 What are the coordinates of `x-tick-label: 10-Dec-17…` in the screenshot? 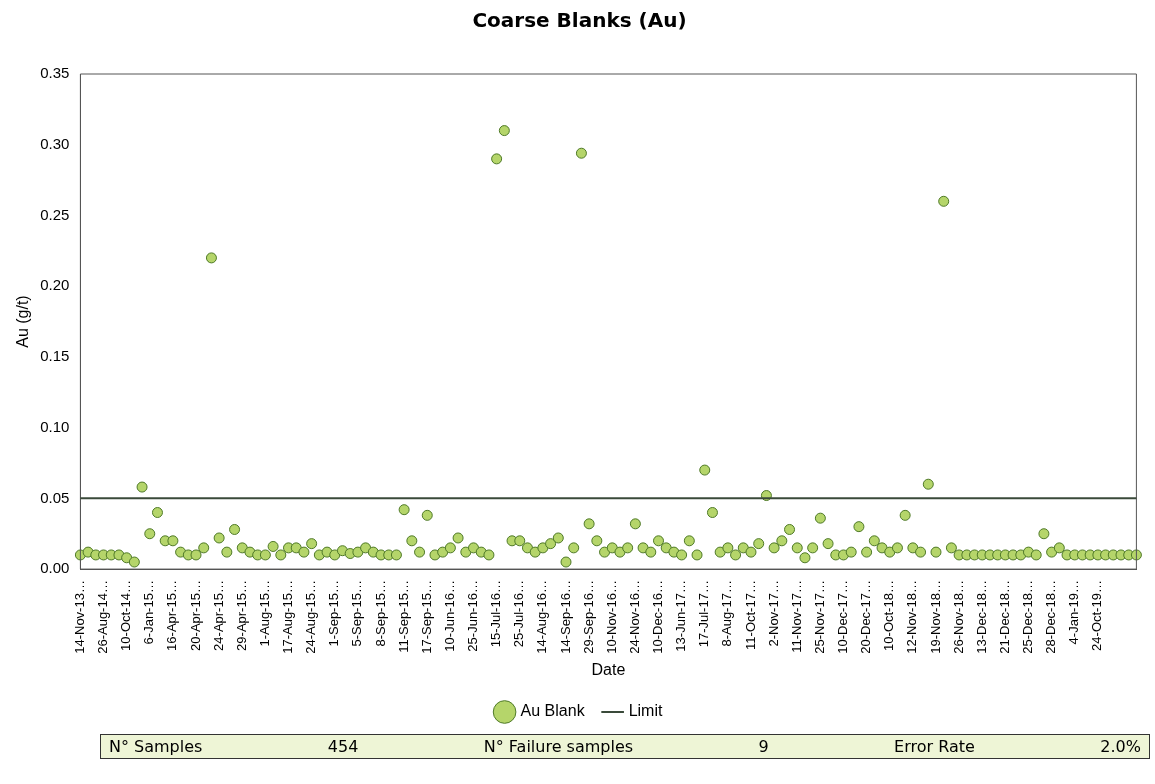 It's located at (843, 617).